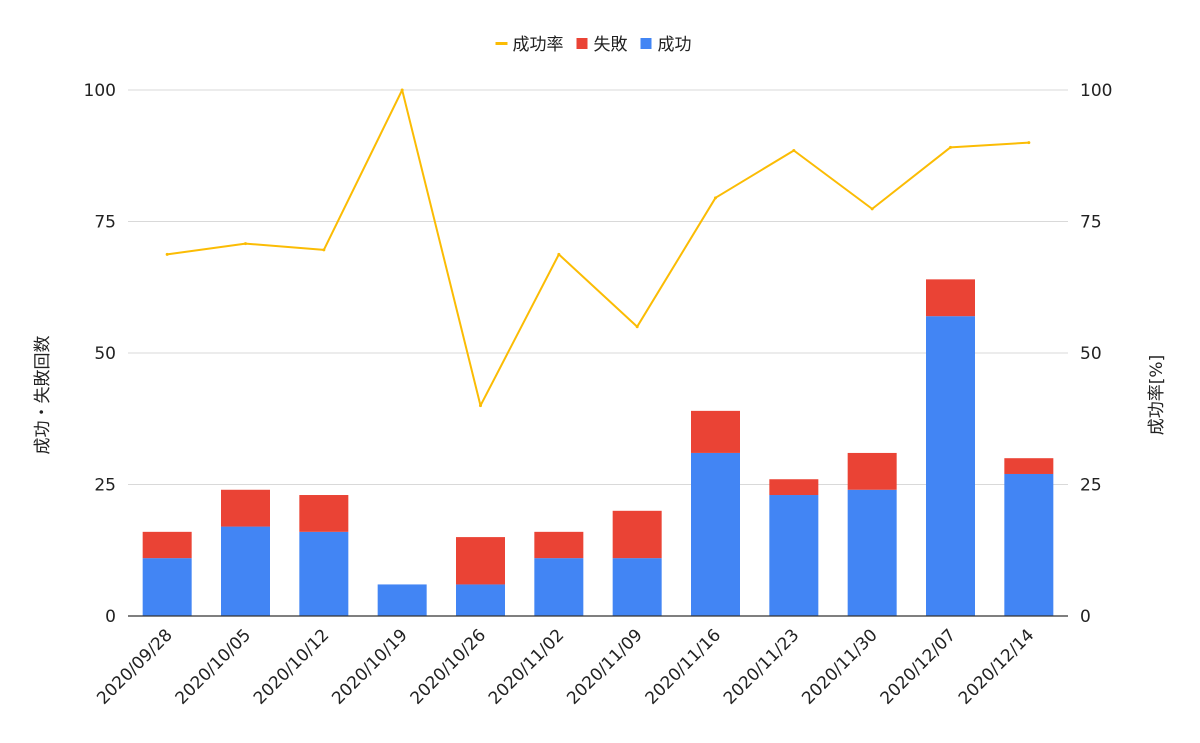 This screenshot has height=743, width=1200. I want to click on y-tick-label-left: 100, so click(100, 91).